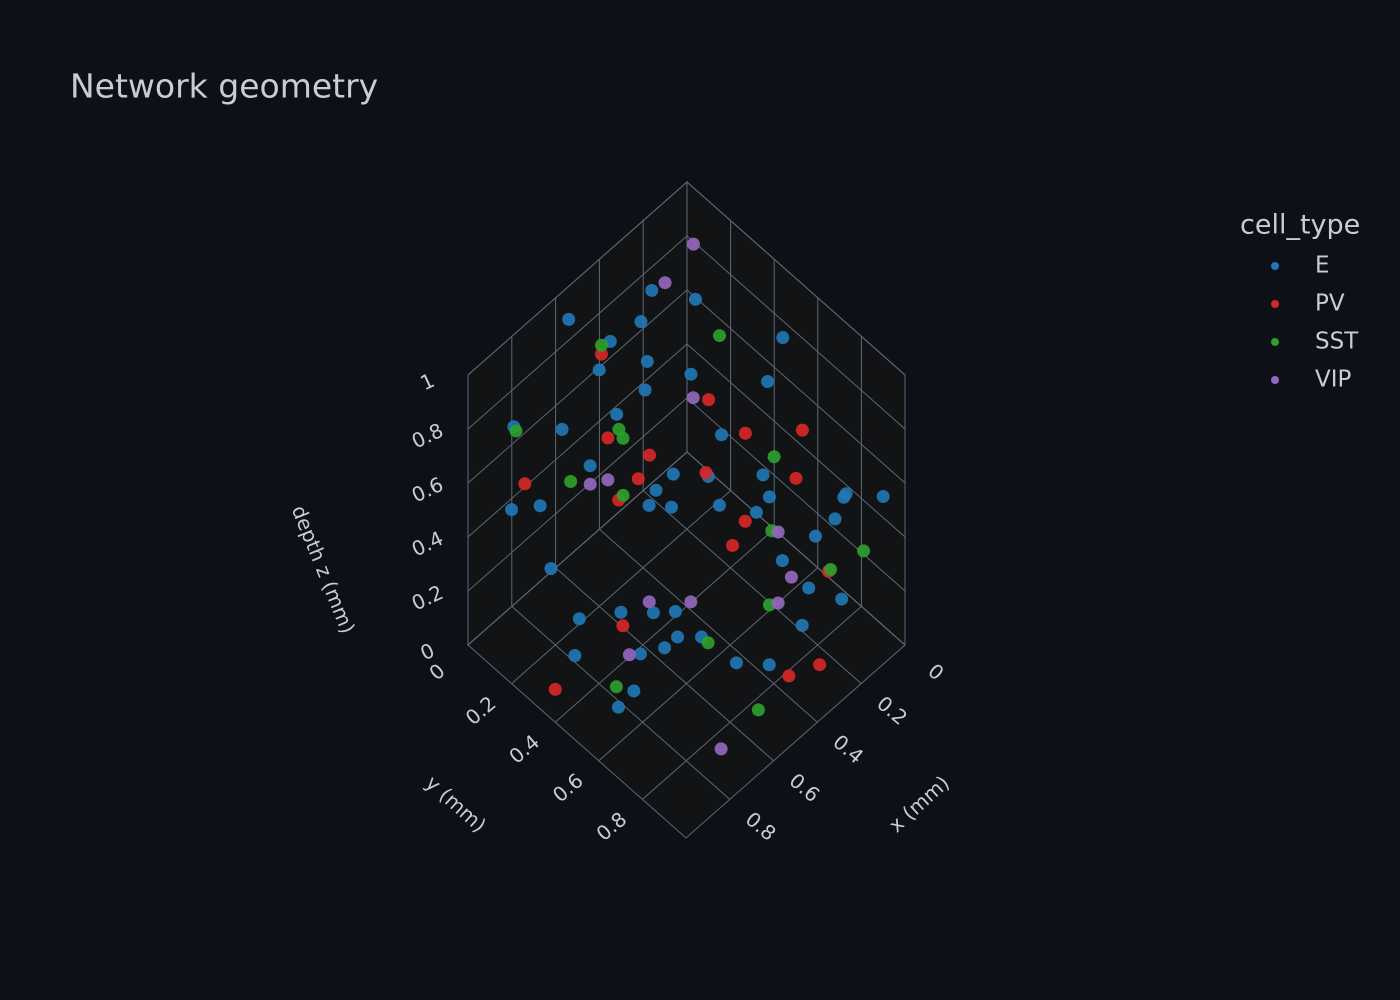 This screenshot has height=1000, width=1400. Describe the element at coordinates (1333, 380) in the screenshot. I see `legend-label: VIP` at that location.